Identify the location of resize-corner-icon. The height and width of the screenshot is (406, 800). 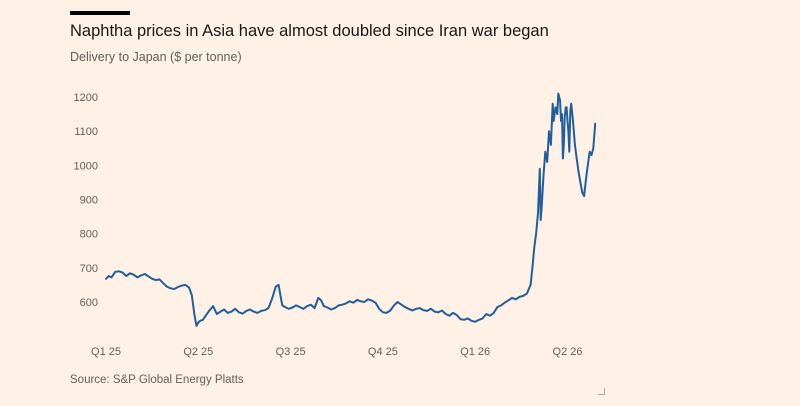
(601, 391).